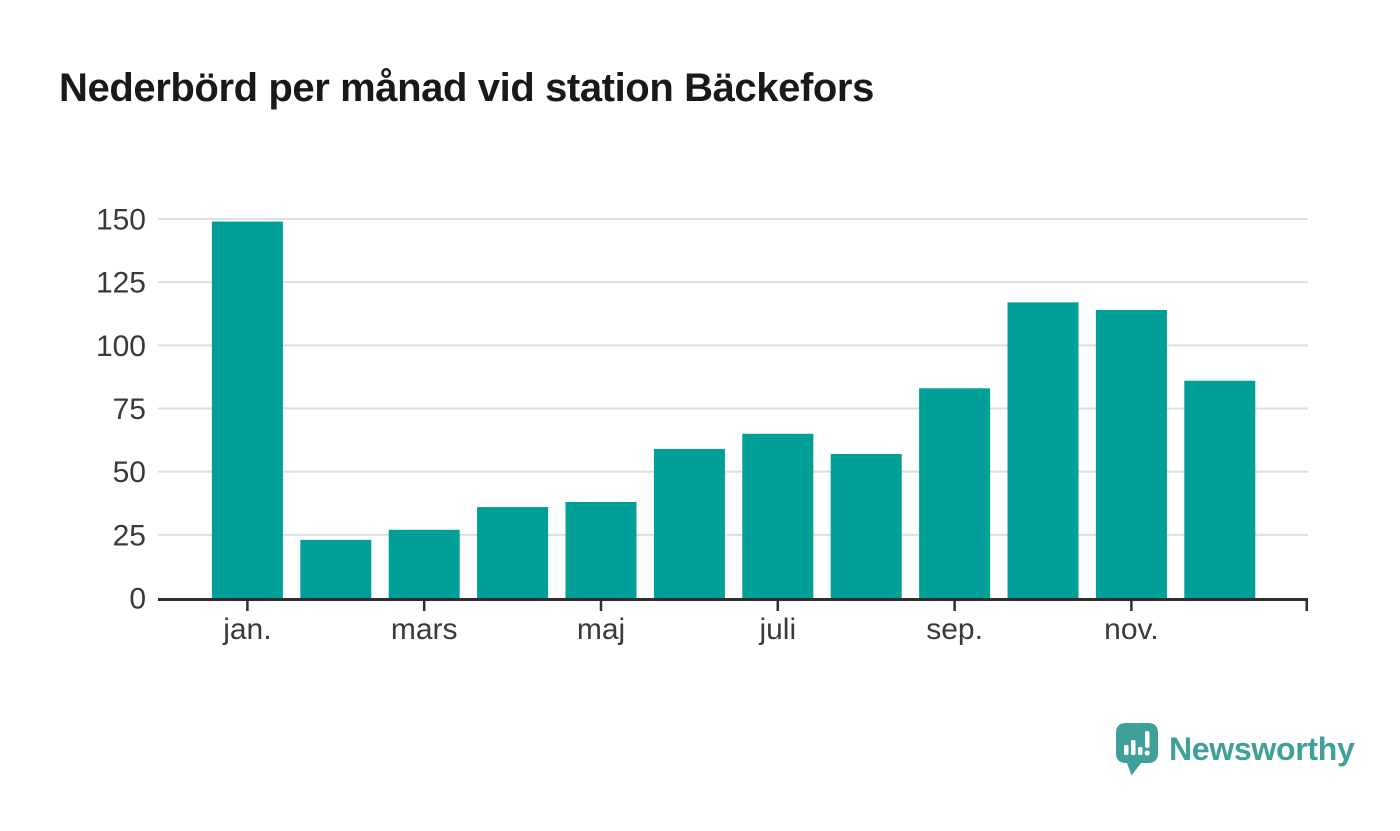  What do you see at coordinates (121, 283) in the screenshot?
I see `y-axis-tick-label: 125` at bounding box center [121, 283].